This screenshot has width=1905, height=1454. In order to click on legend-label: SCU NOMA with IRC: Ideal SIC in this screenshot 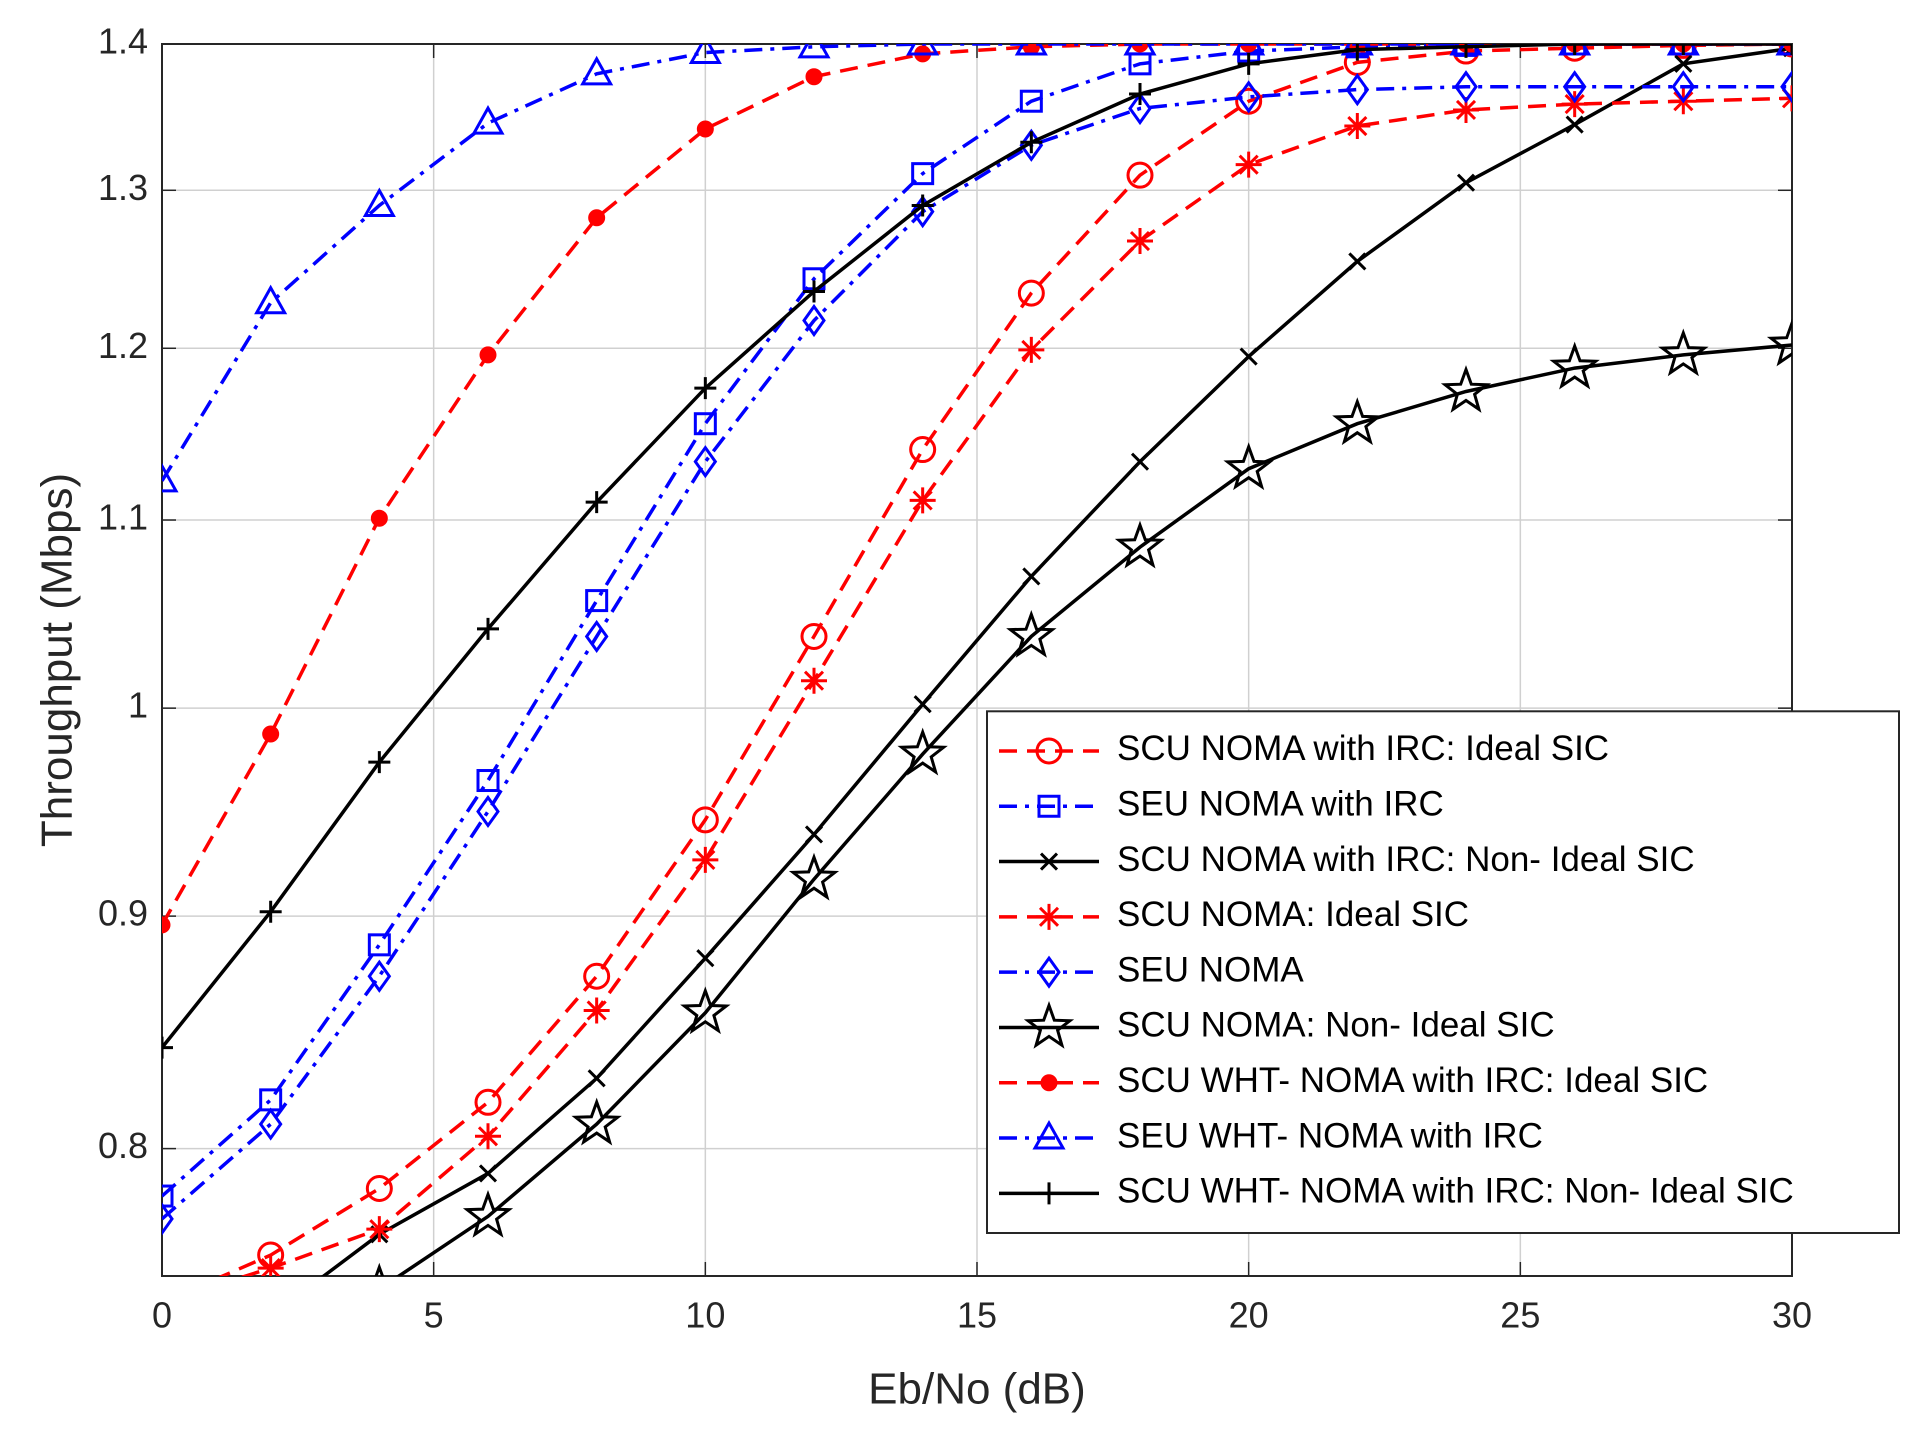, I will do `click(1363, 748)`.